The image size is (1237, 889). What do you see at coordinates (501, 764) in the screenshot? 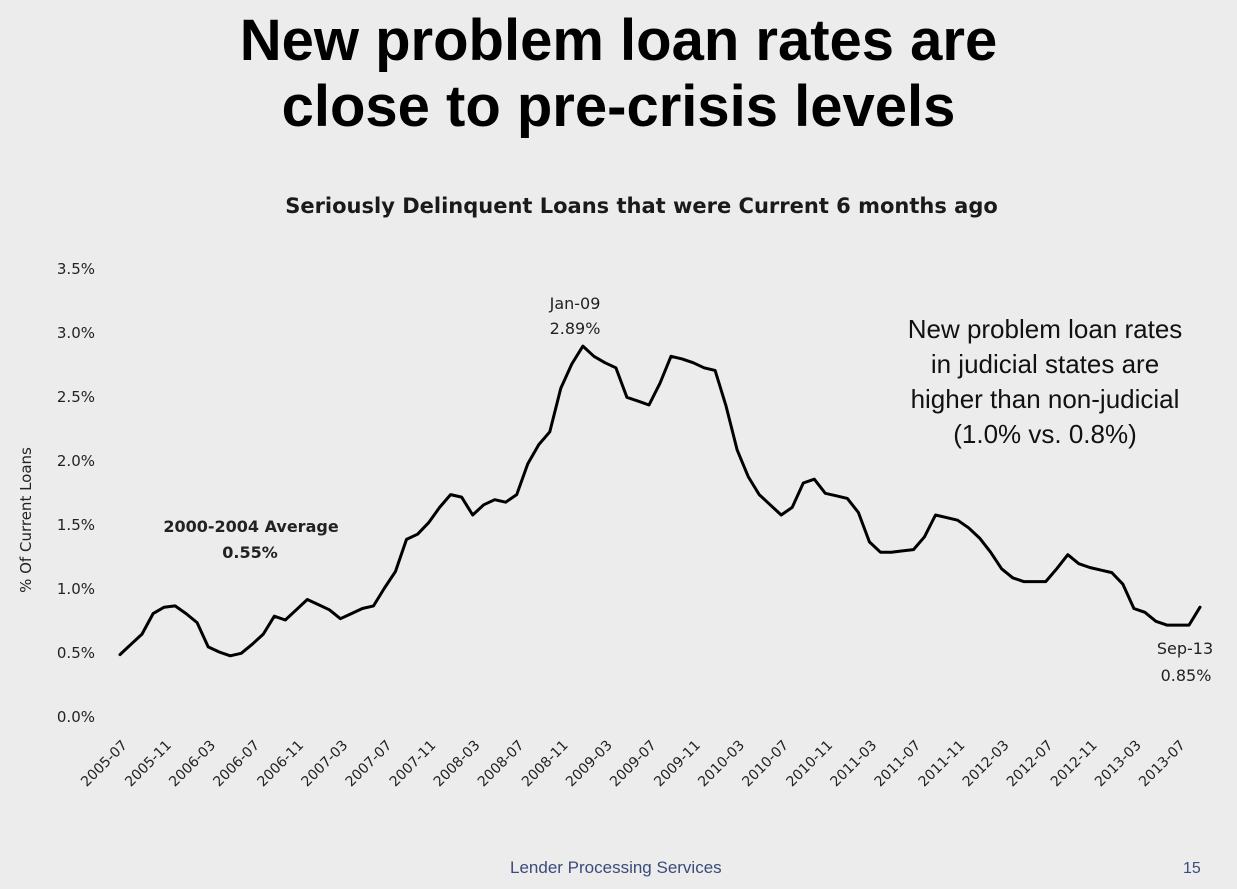
I see `x-tick-label: 2008-07` at bounding box center [501, 764].